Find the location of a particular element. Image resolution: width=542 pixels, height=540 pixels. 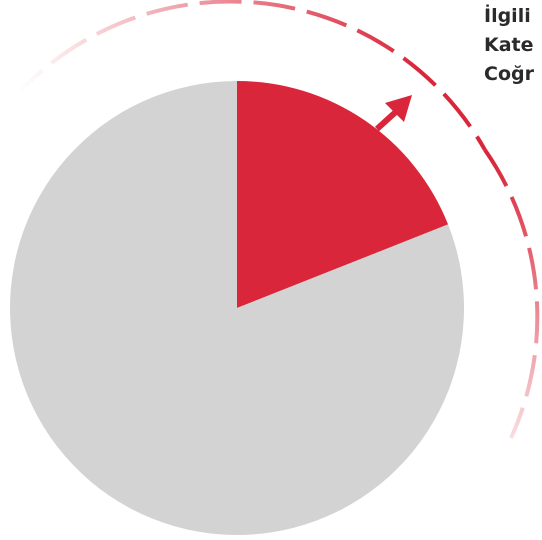

side-text-line-2: Kate is located at coordinates (509, 45).